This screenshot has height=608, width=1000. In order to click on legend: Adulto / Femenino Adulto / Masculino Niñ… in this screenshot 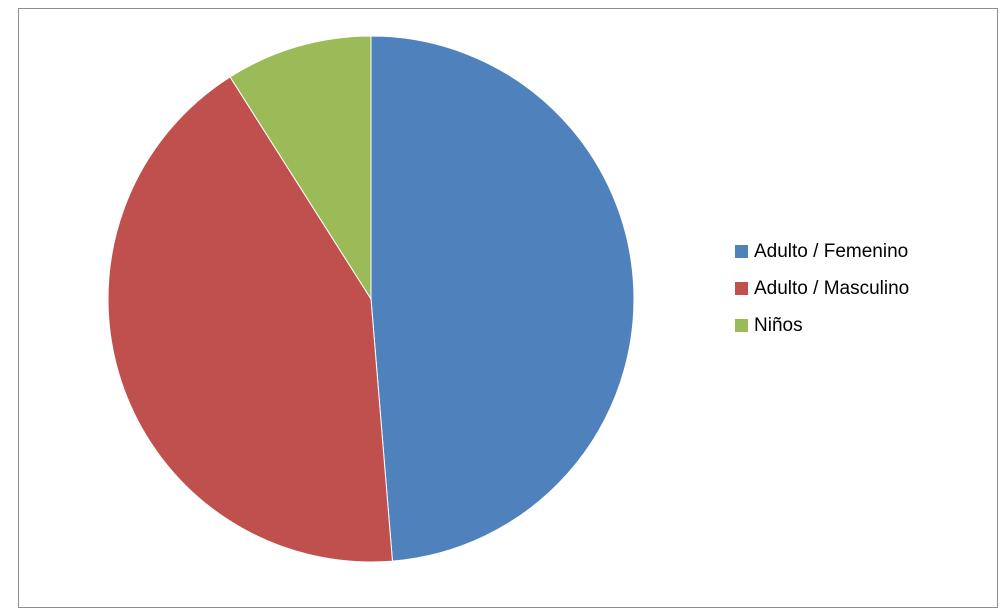, I will do `click(822, 288)`.